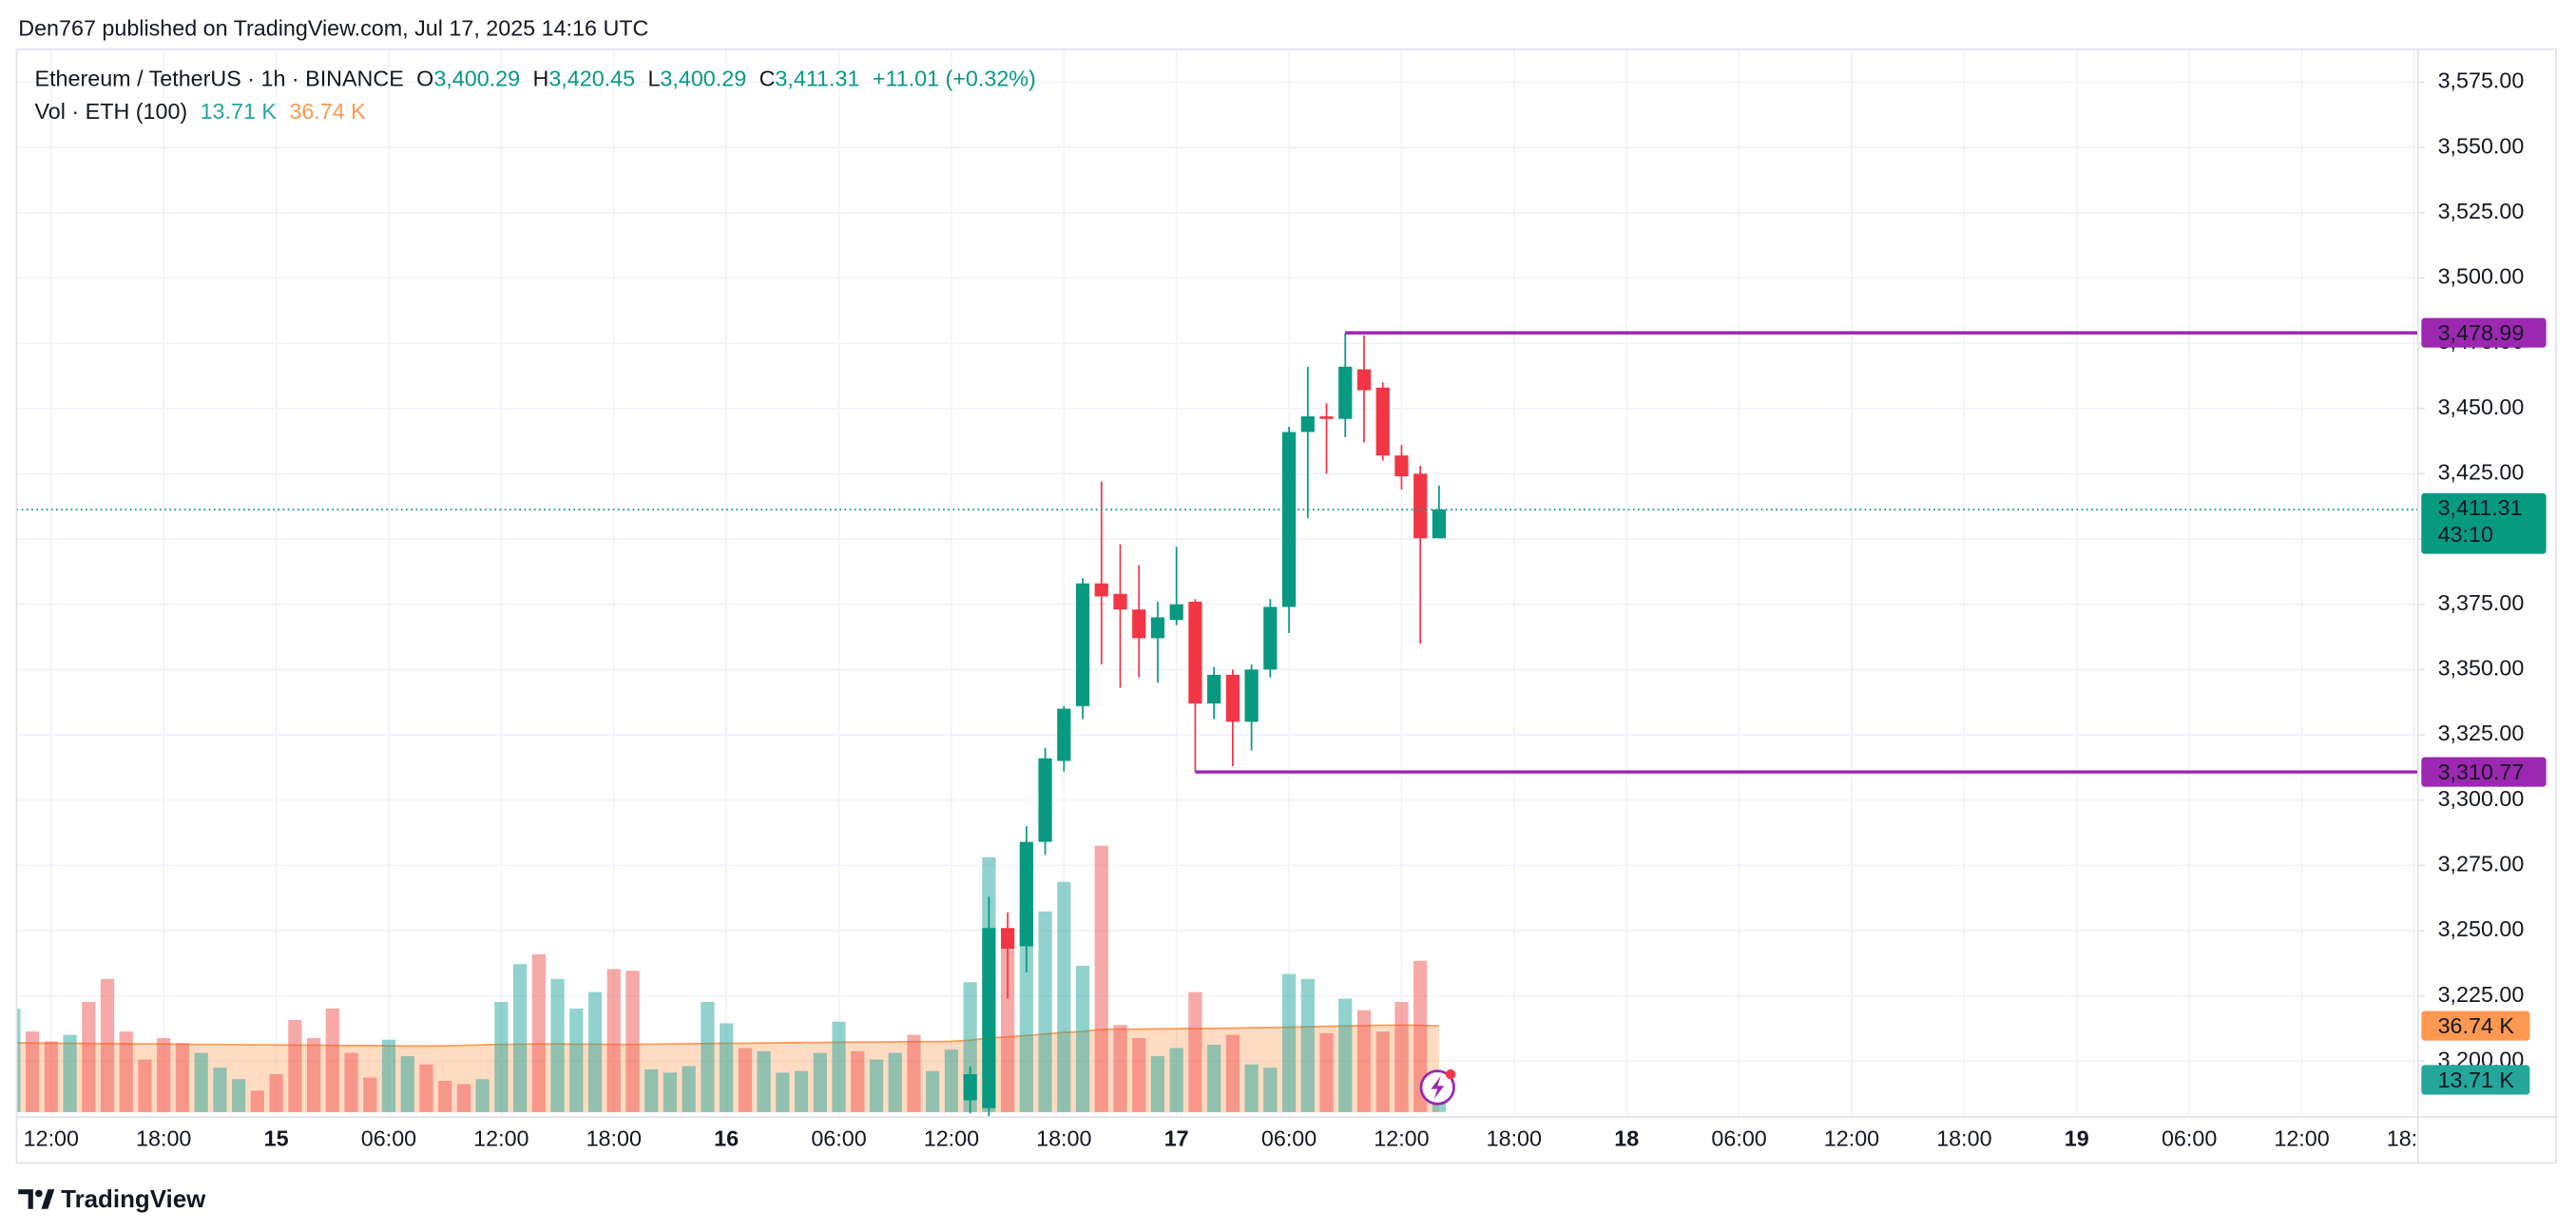 This screenshot has width=2576, height=1232. What do you see at coordinates (327, 111) in the screenshot?
I see `volume-ma-value: 36.74 K` at bounding box center [327, 111].